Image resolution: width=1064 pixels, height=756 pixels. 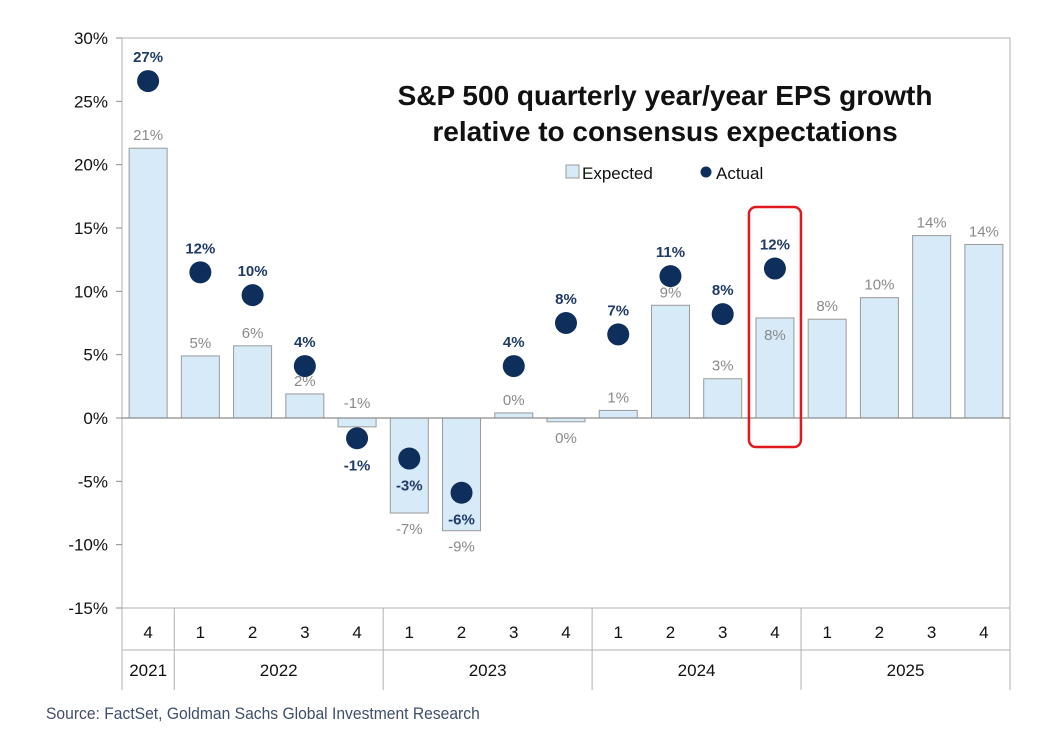 What do you see at coordinates (671, 292) in the screenshot?
I see `expected-data-label: 9%` at bounding box center [671, 292].